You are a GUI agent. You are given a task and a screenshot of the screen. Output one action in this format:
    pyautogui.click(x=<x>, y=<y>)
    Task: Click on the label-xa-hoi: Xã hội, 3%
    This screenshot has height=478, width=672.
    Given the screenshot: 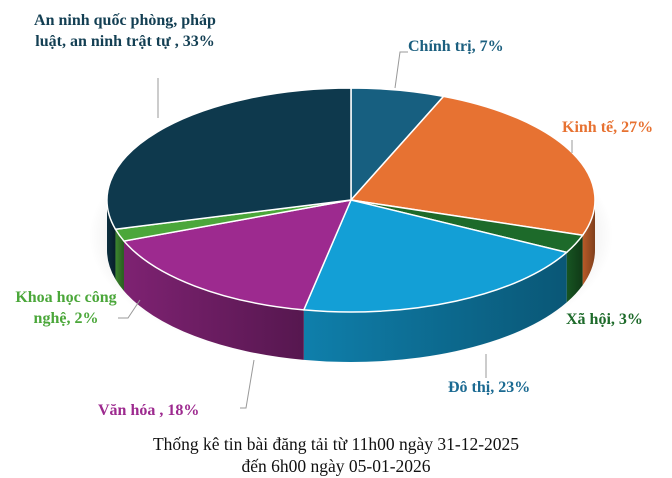 What is the action you would take?
    pyautogui.click(x=604, y=319)
    